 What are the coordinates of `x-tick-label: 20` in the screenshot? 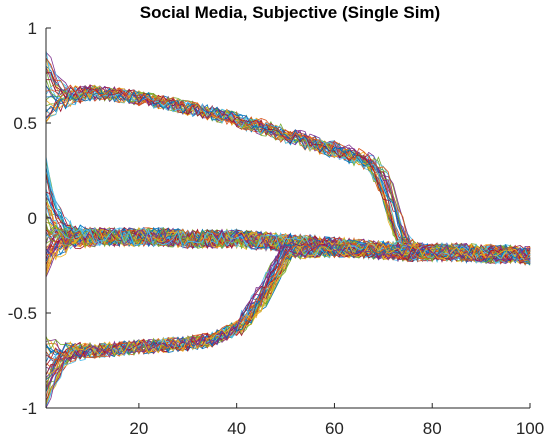 It's located at (138, 428).